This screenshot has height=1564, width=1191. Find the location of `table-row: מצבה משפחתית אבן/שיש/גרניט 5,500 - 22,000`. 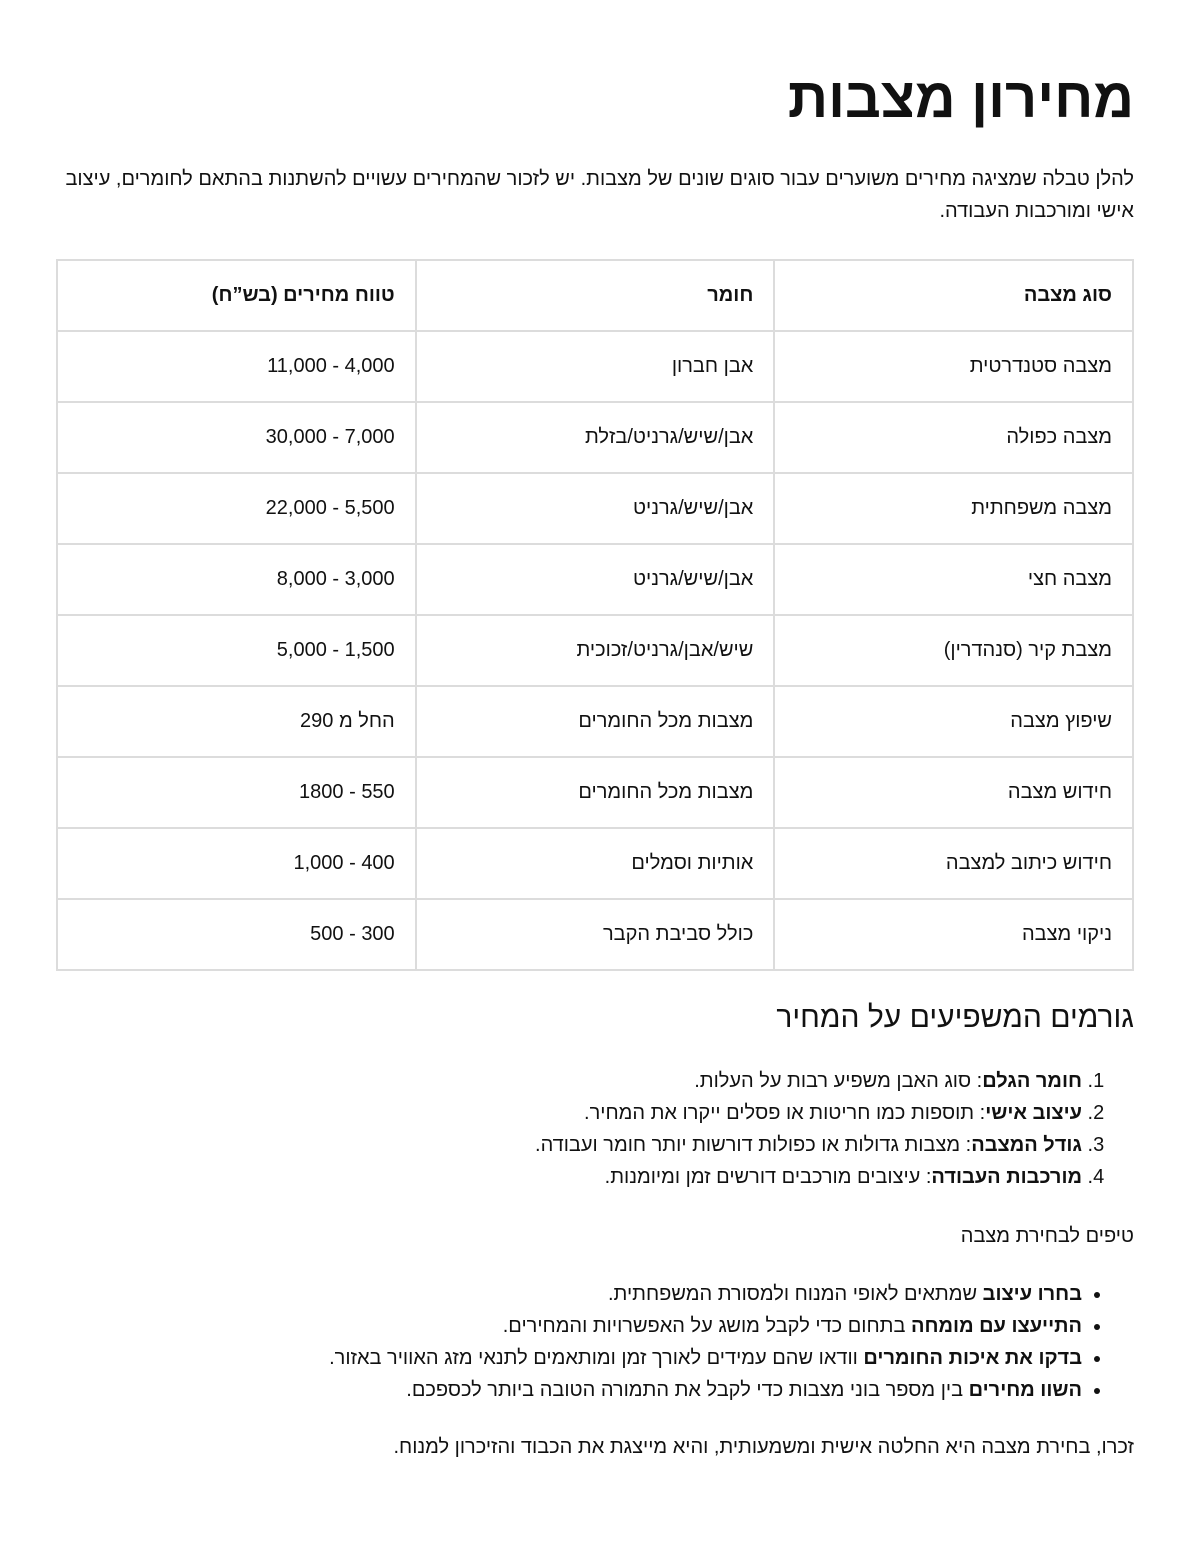

table-row: מצבה משפחתית אבן/שיש/גרניט 5,500 - 22,000 is located at coordinates (595, 508).